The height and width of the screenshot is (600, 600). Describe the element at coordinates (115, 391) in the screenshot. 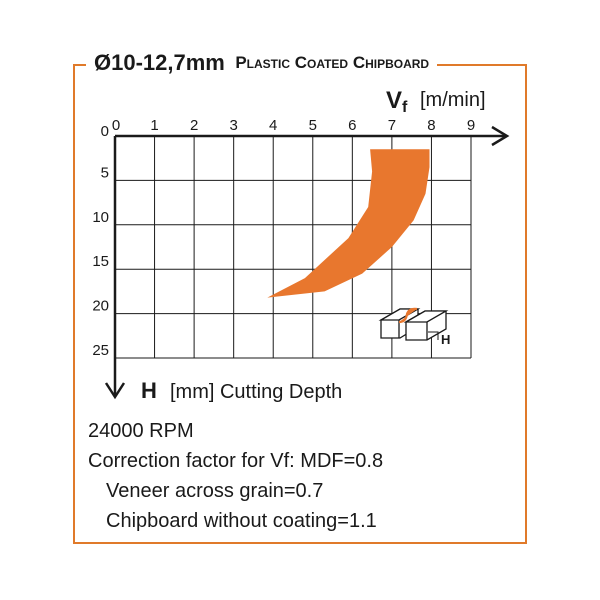

I see `y-axis-arrow` at that location.